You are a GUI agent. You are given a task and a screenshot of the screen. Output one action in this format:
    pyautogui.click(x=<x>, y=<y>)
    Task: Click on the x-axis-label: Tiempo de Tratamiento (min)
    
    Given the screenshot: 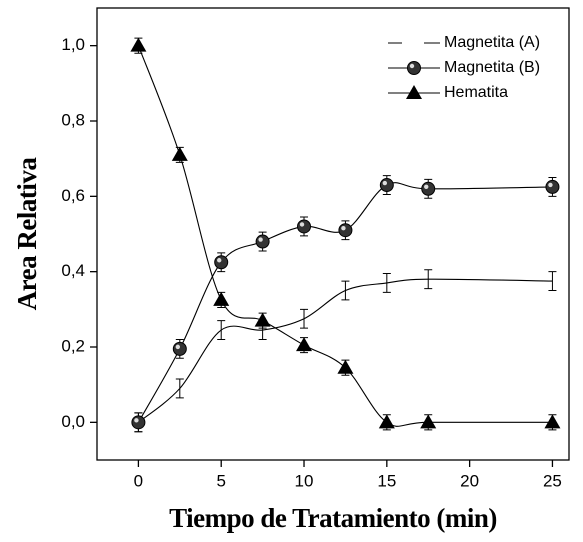 What is the action you would take?
    pyautogui.click(x=333, y=518)
    